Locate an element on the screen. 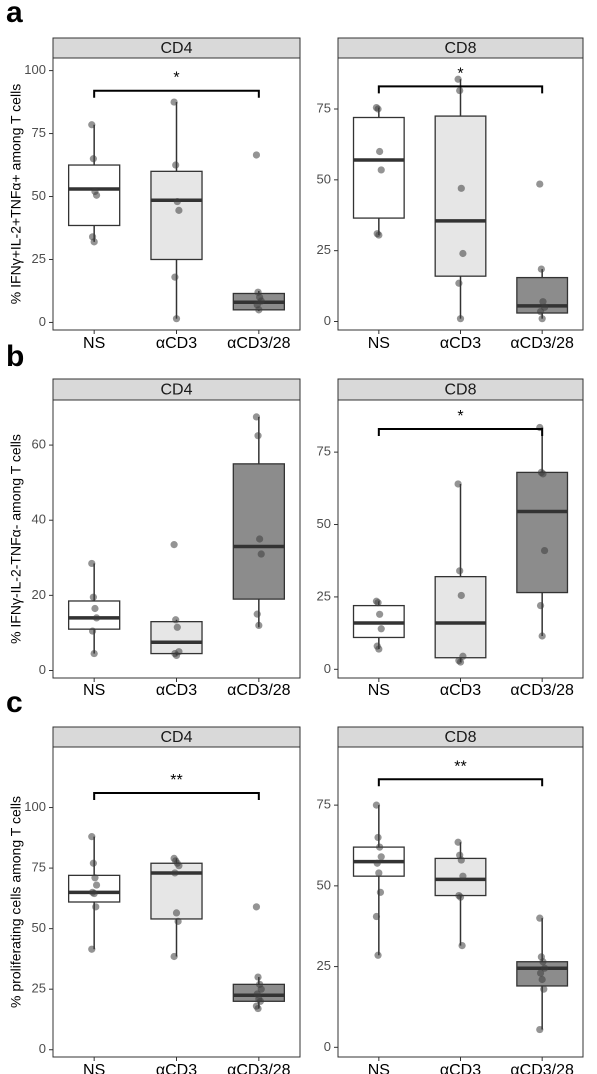  chart-b-cd4: CD4 0 20 40 60 NS αCD3 αCD3/28 is located at coordinates (166, 538).